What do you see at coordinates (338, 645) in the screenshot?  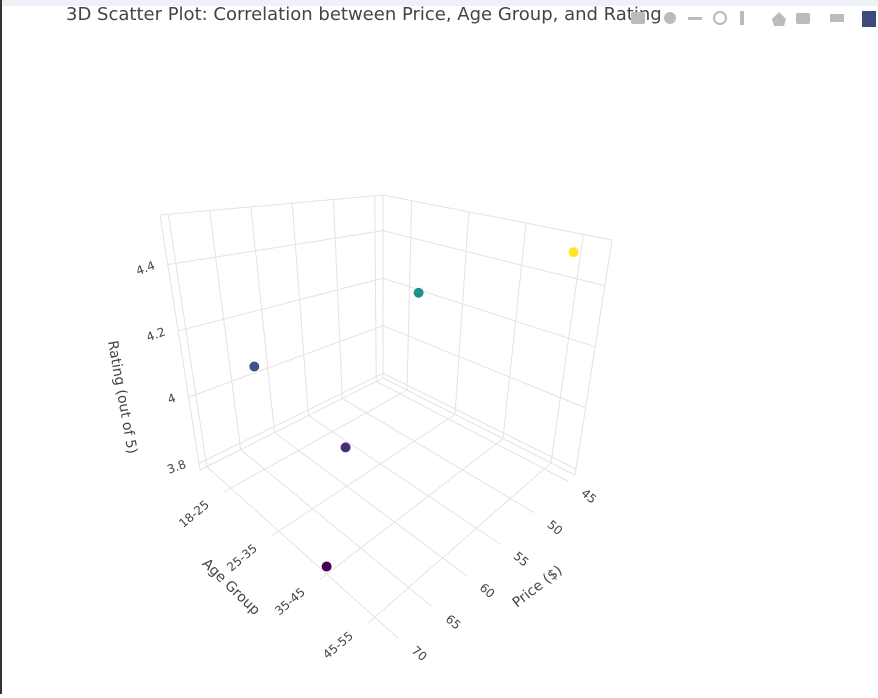 I see `y-tick-label: 45-55` at bounding box center [338, 645].